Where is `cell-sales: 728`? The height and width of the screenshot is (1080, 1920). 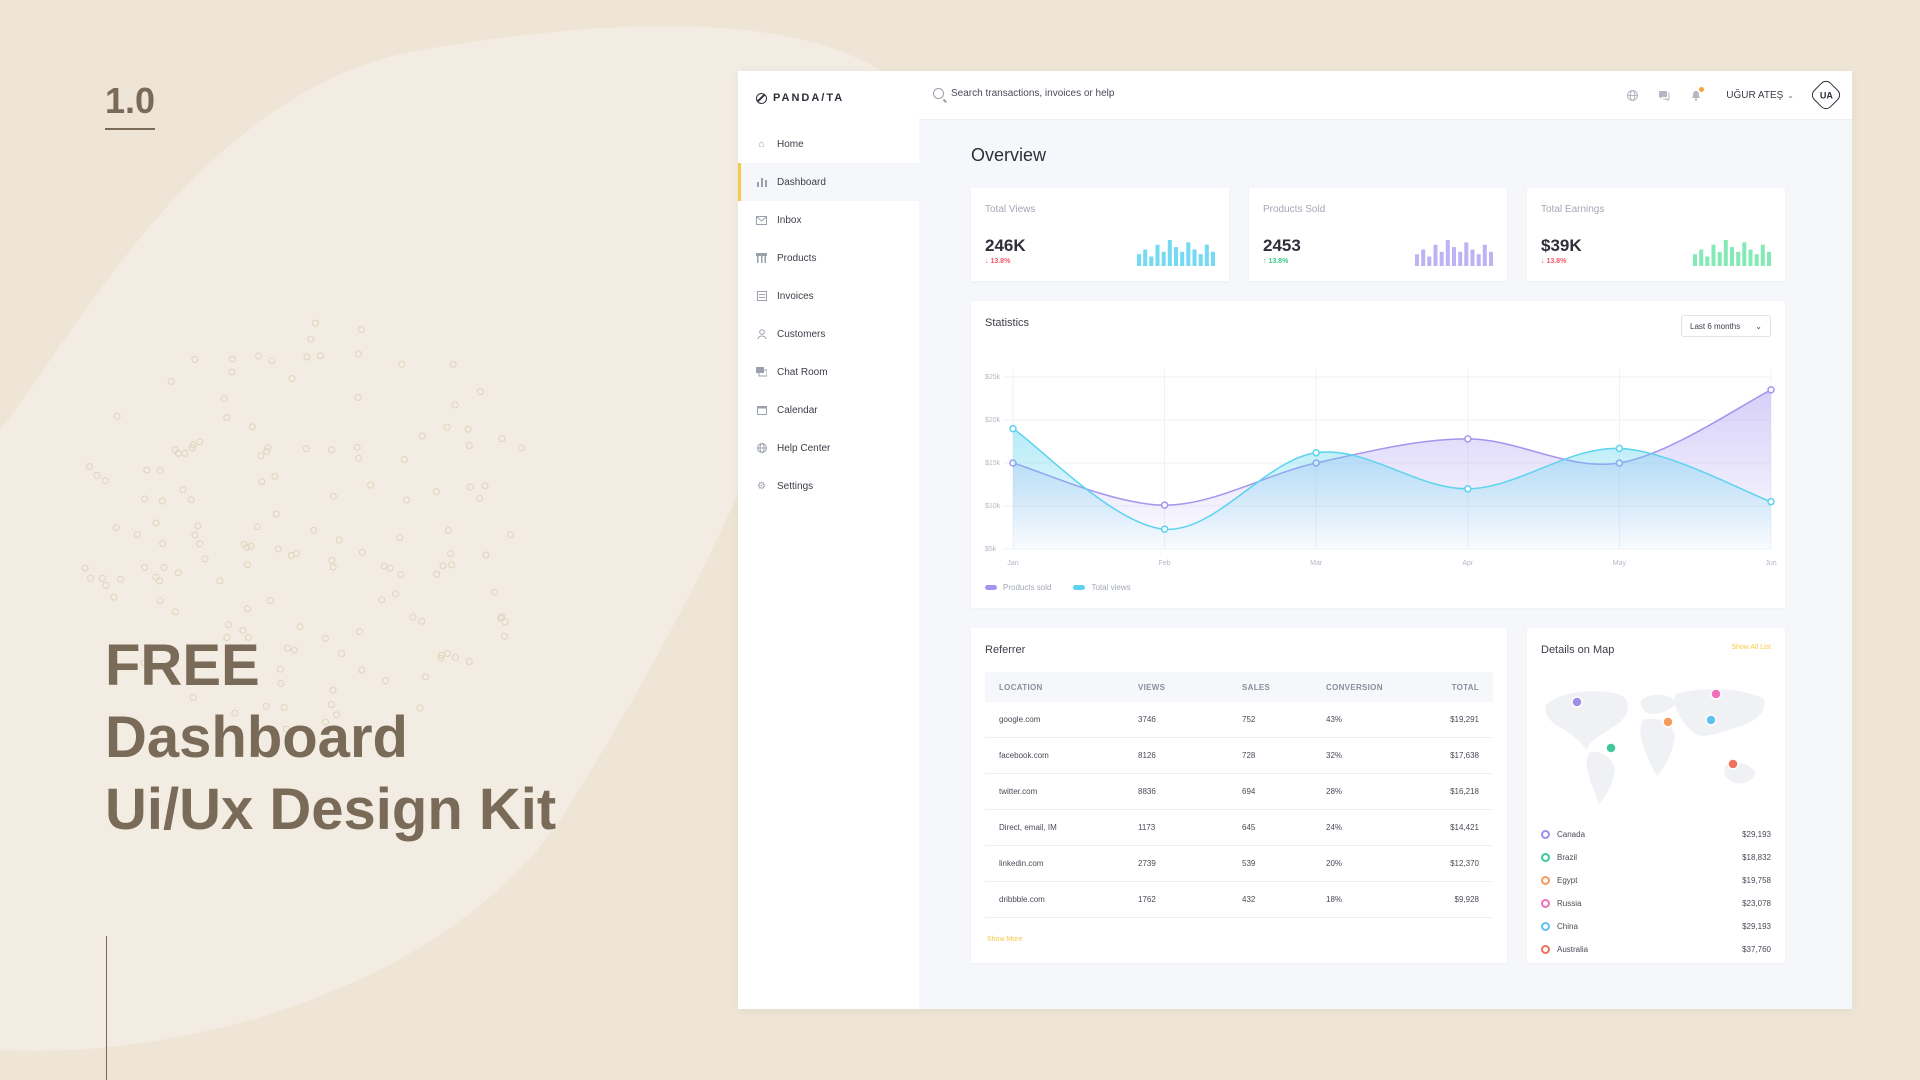 cell-sales: 728 is located at coordinates (1249, 755).